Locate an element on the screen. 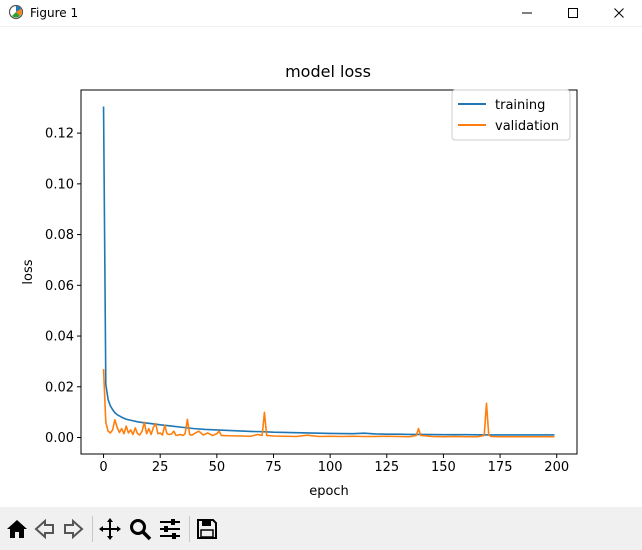 This screenshot has width=642, height=550. save-icon is located at coordinates (207, 529).